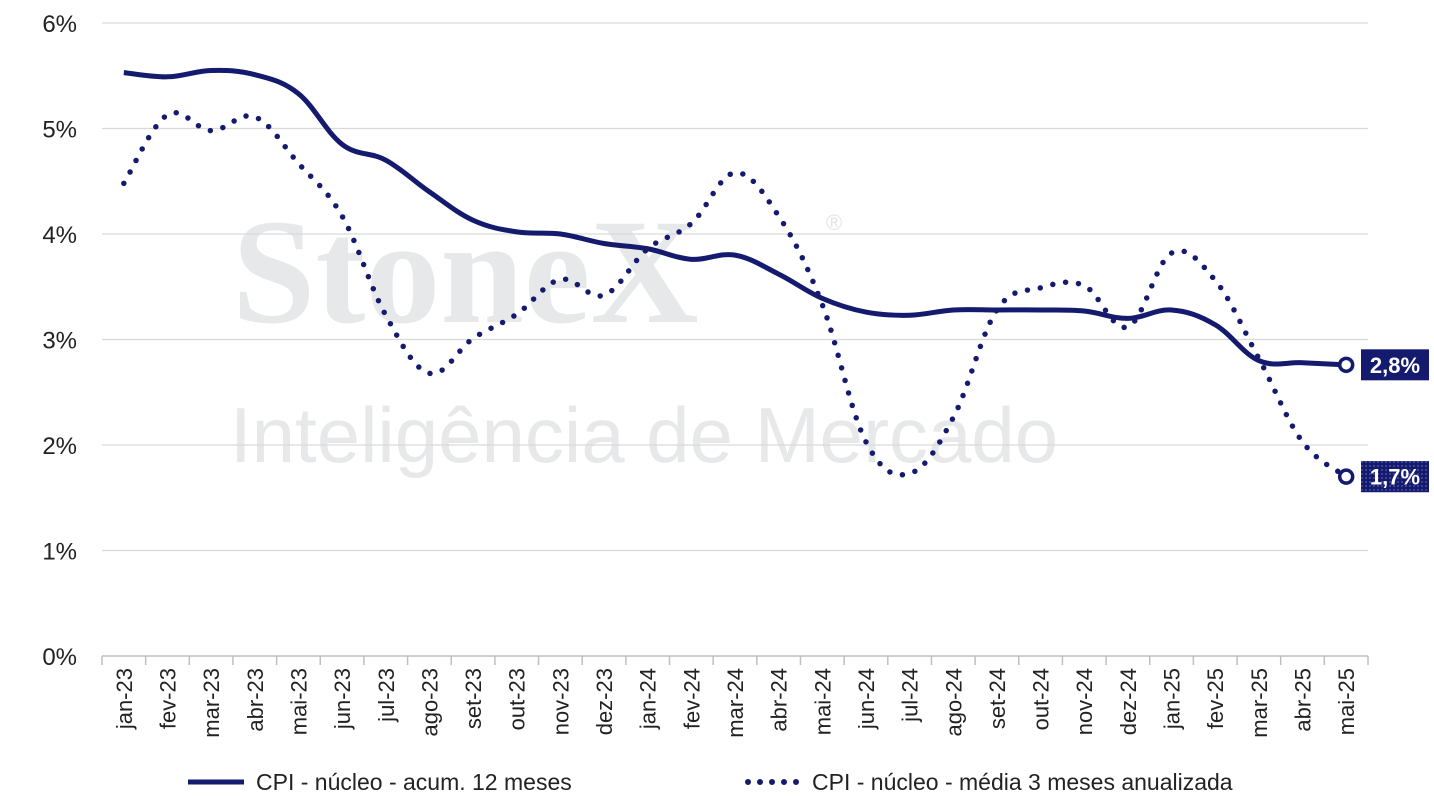  What do you see at coordinates (1172, 699) in the screenshot?
I see `x-tick-label: jan-25` at bounding box center [1172, 699].